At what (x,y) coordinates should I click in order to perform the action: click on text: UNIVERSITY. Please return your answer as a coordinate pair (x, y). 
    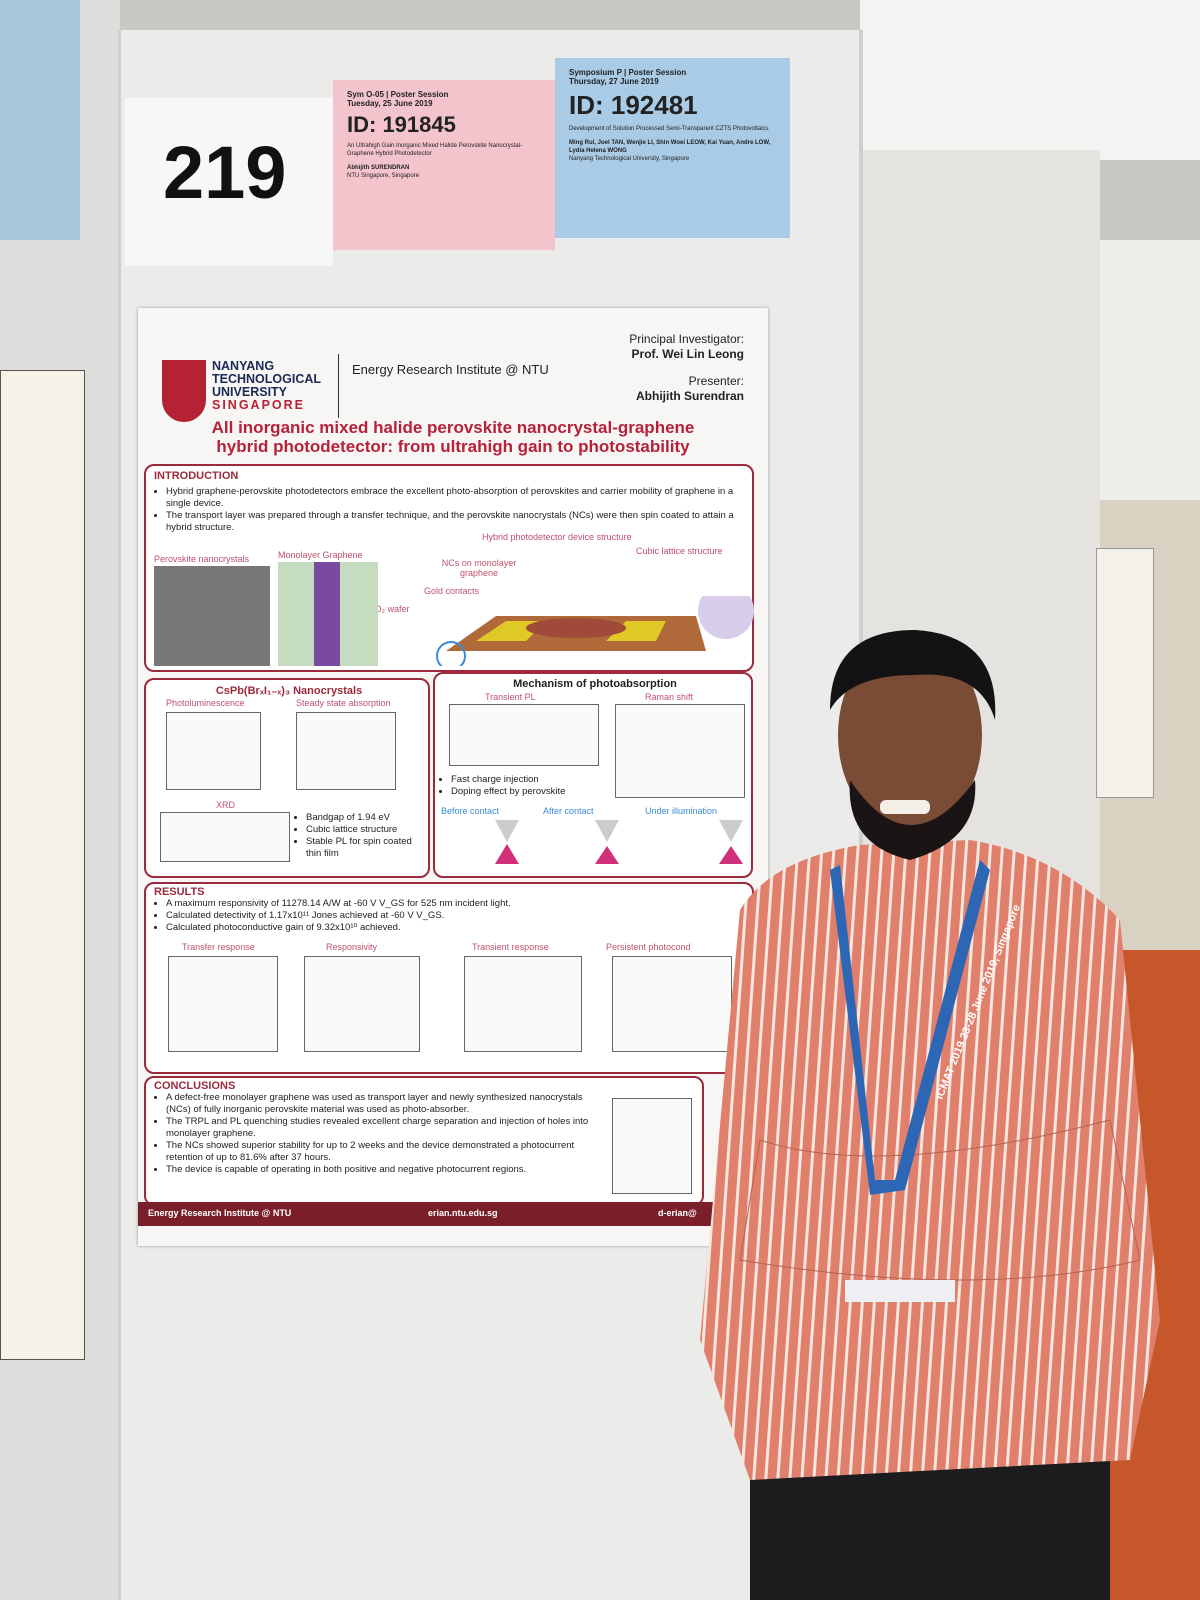
    Looking at the image, I should click on (250, 392).